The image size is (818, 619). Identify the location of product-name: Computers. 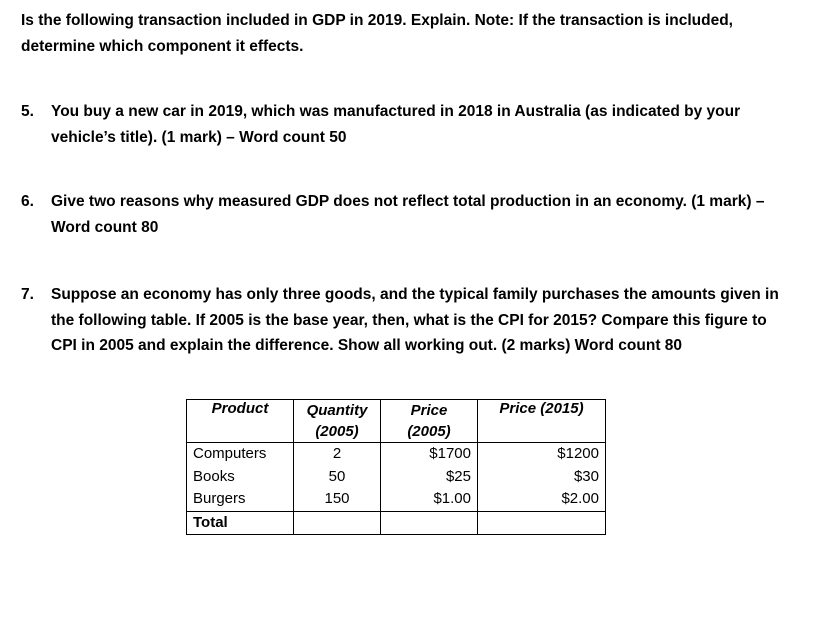
(230, 453).